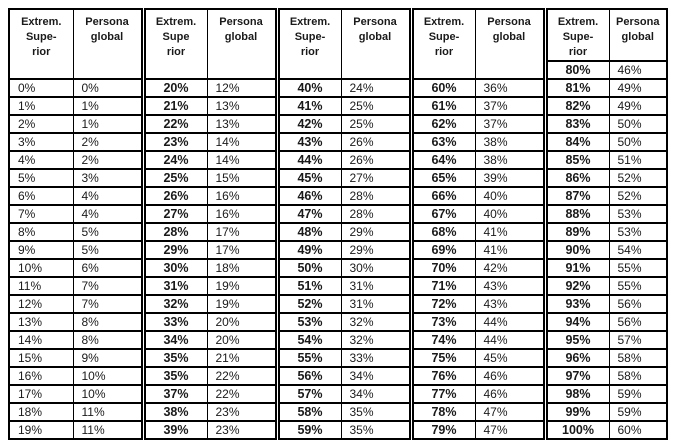 The height and width of the screenshot is (446, 698). What do you see at coordinates (174, 304) in the screenshot?
I see `extrem-value-cell: 32%` at bounding box center [174, 304].